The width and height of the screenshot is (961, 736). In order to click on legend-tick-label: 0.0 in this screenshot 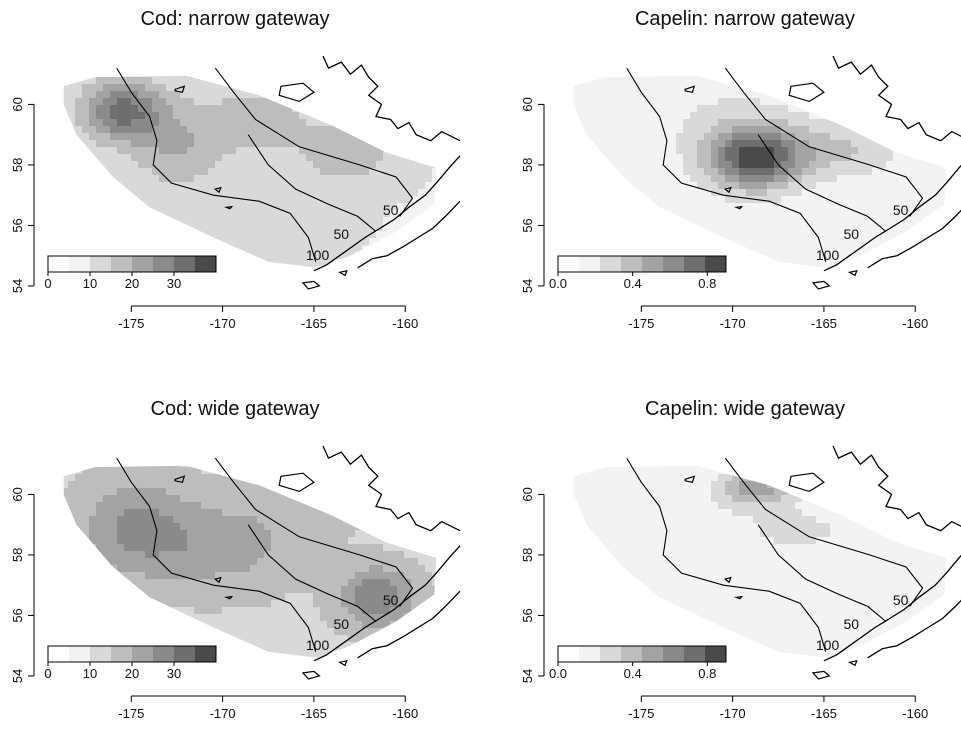, I will do `click(558, 673)`.